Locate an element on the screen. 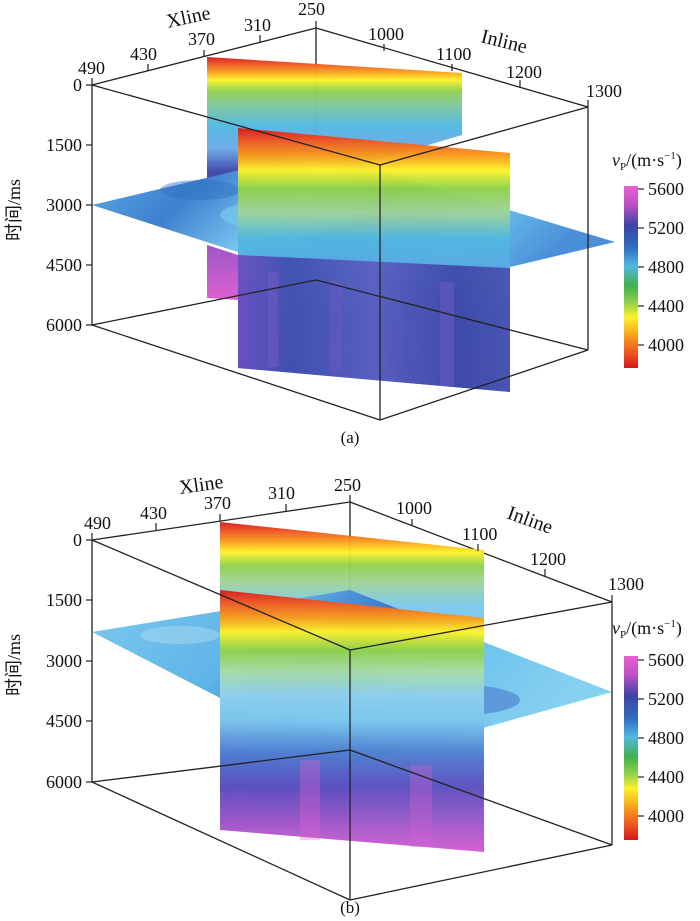 The image size is (700, 921). colorbar-a: vP/(m·s−1) 5600 5200 4800 4400 4000 is located at coordinates (648, 259).